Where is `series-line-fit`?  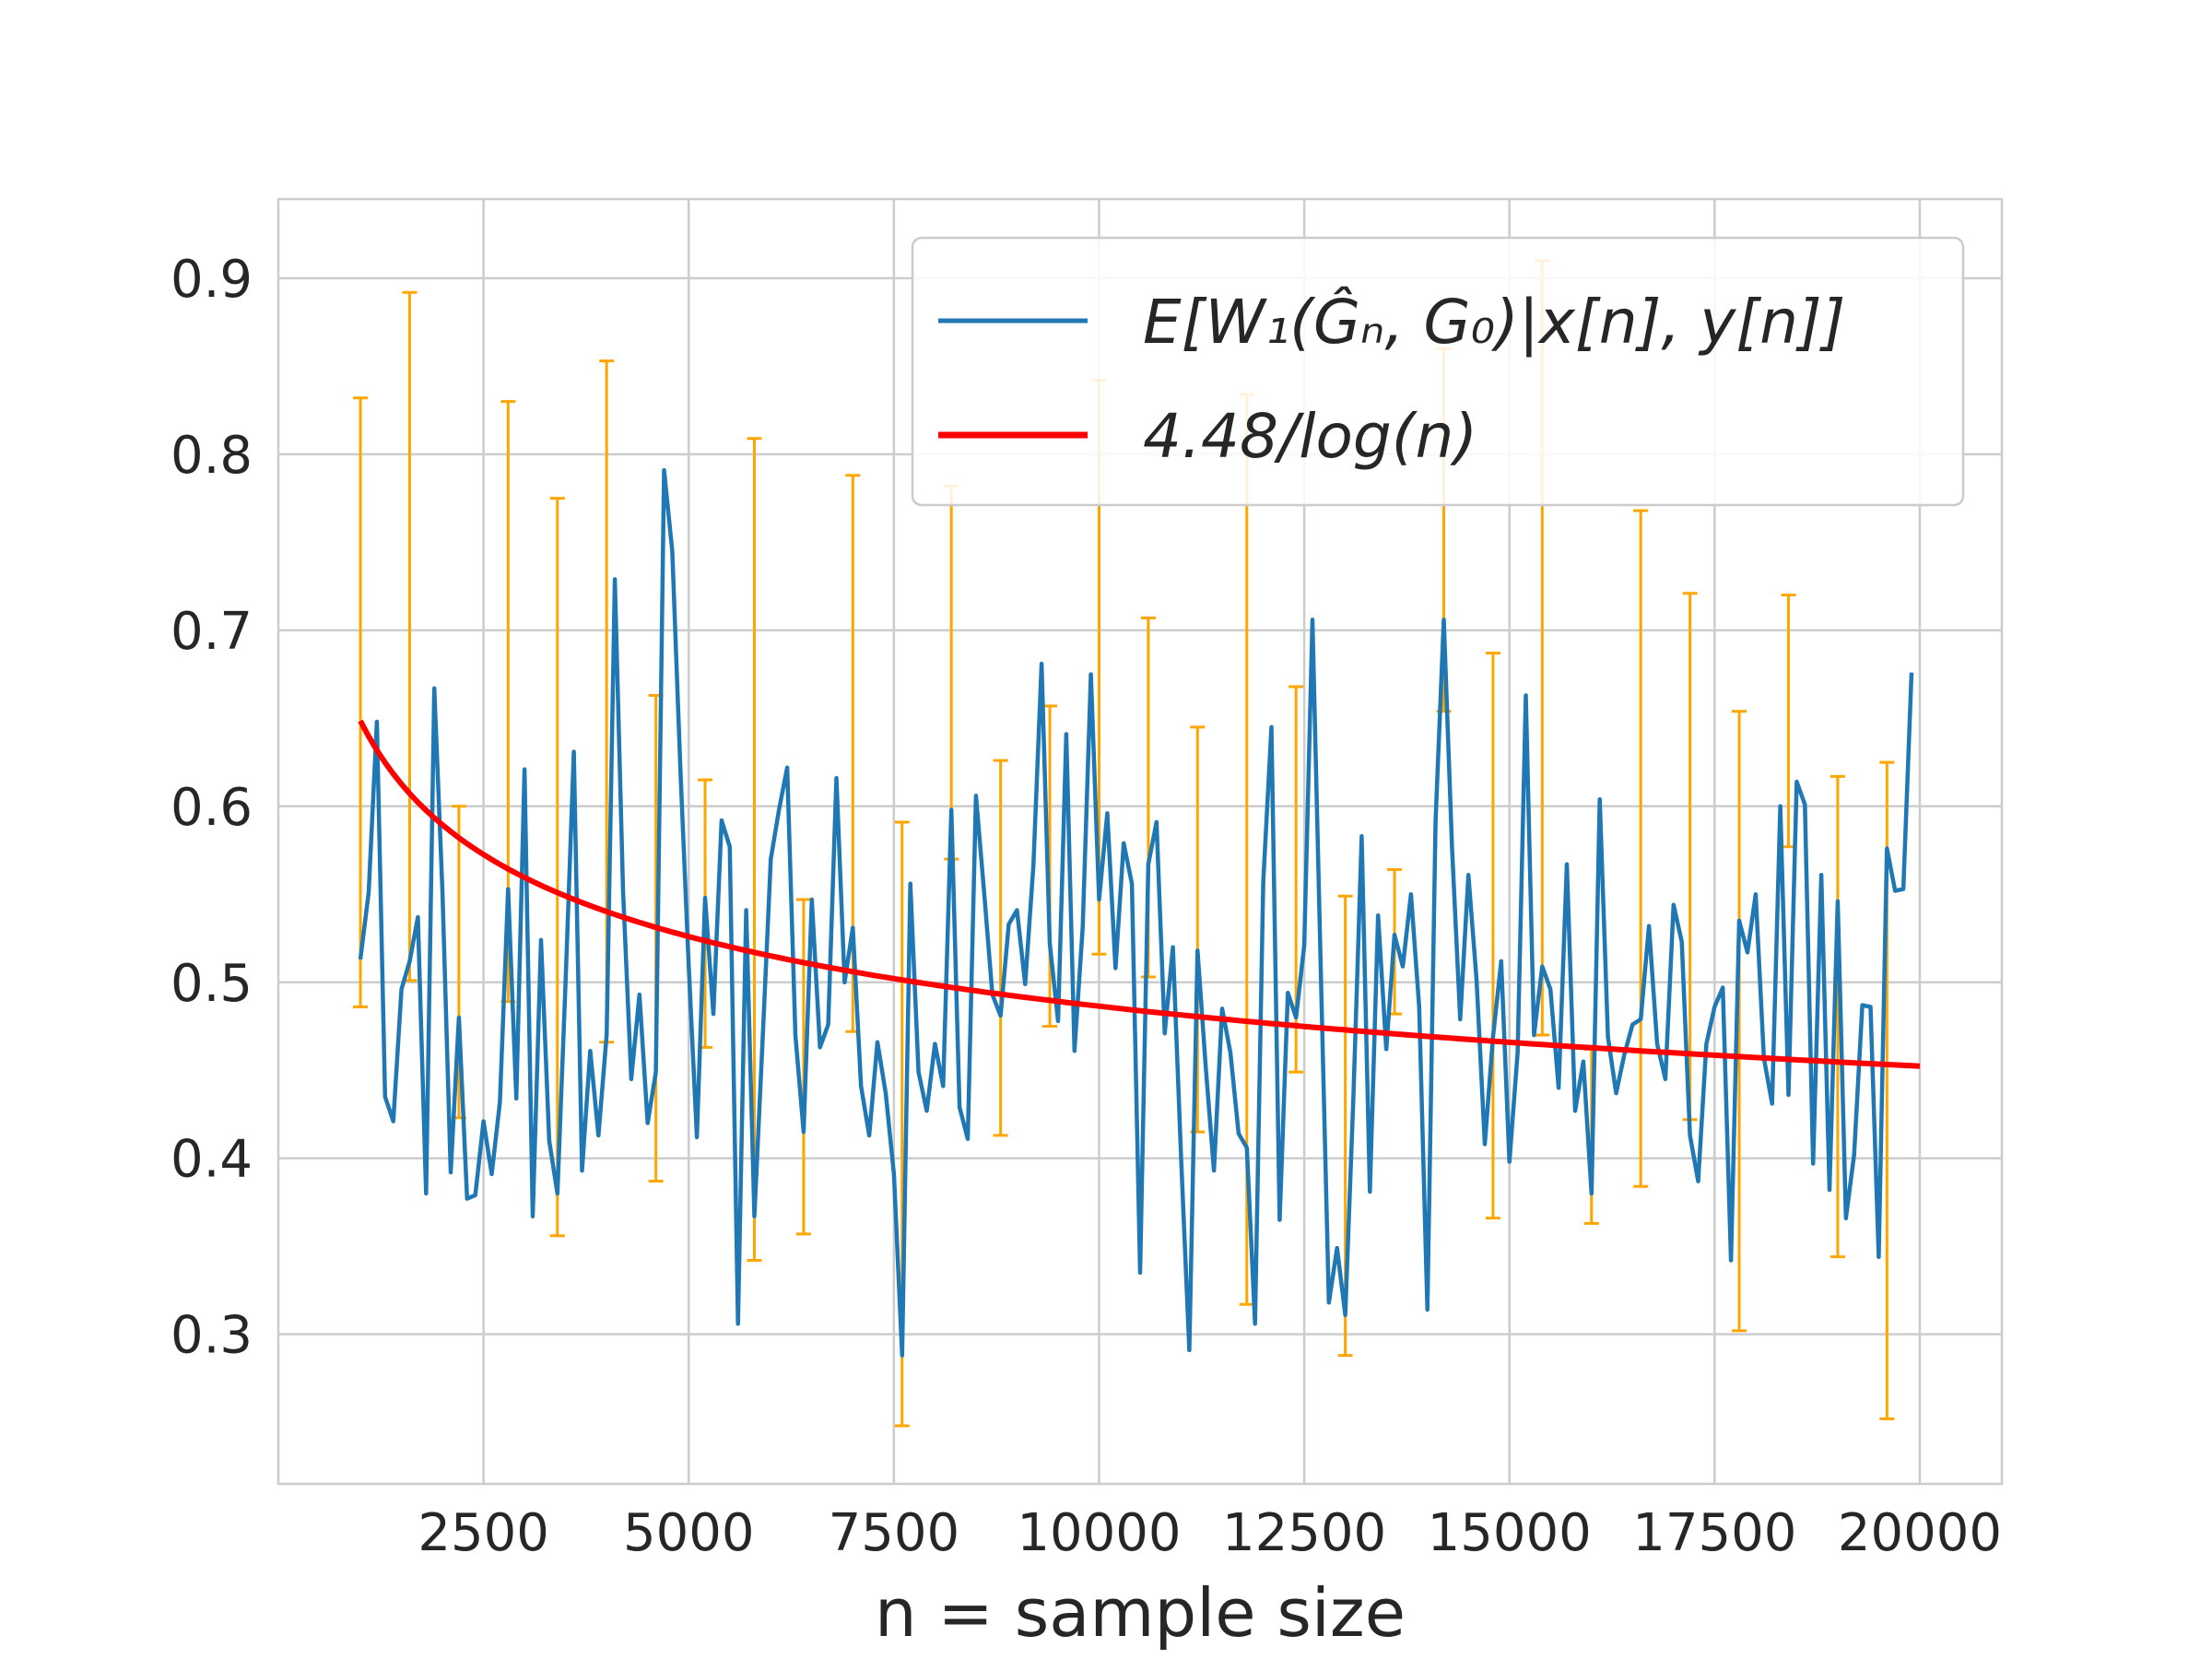
series-line-fit is located at coordinates (1139, 894).